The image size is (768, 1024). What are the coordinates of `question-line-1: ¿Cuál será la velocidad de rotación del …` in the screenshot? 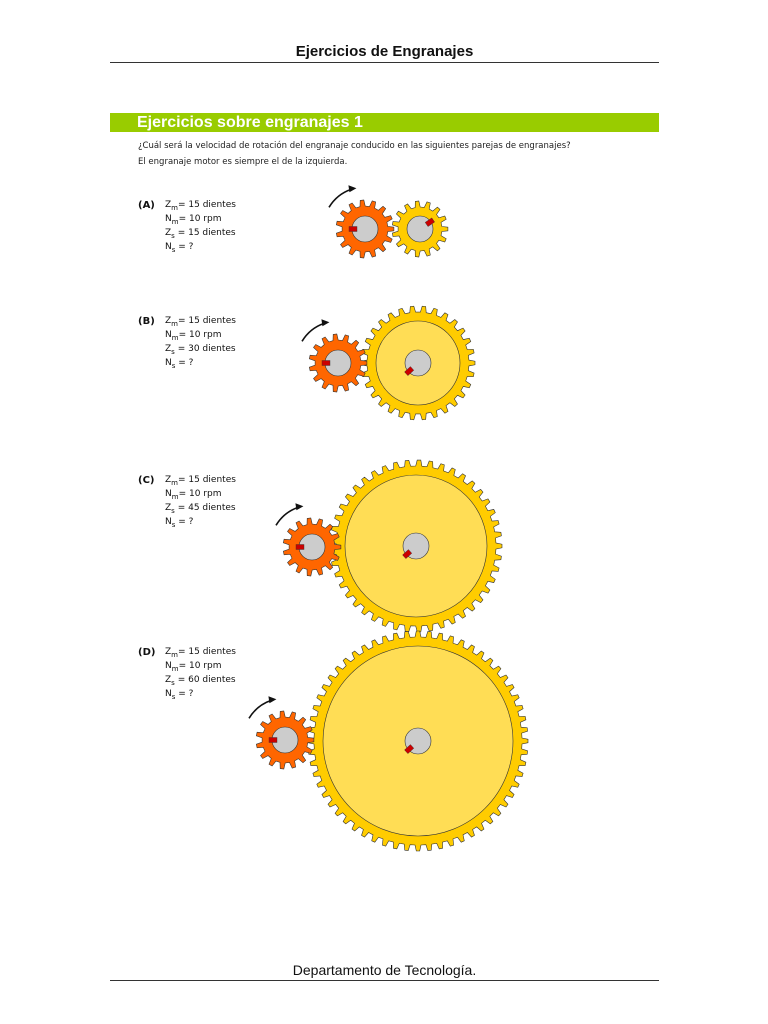 It's located at (354, 146).